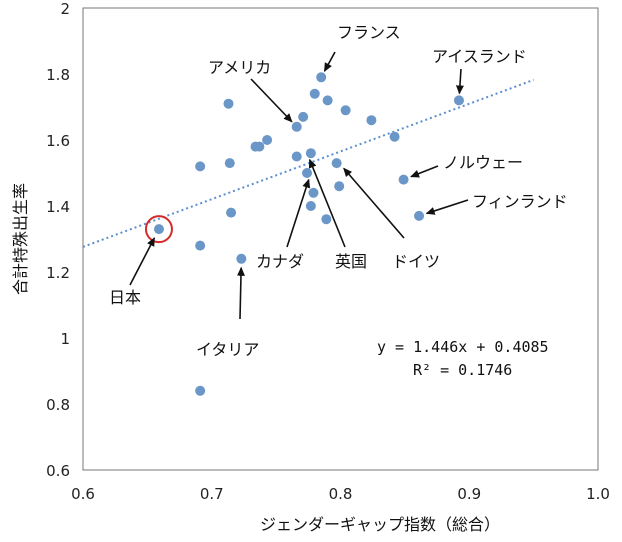  I want to click on annotation-label: アイスランド, so click(479, 56).